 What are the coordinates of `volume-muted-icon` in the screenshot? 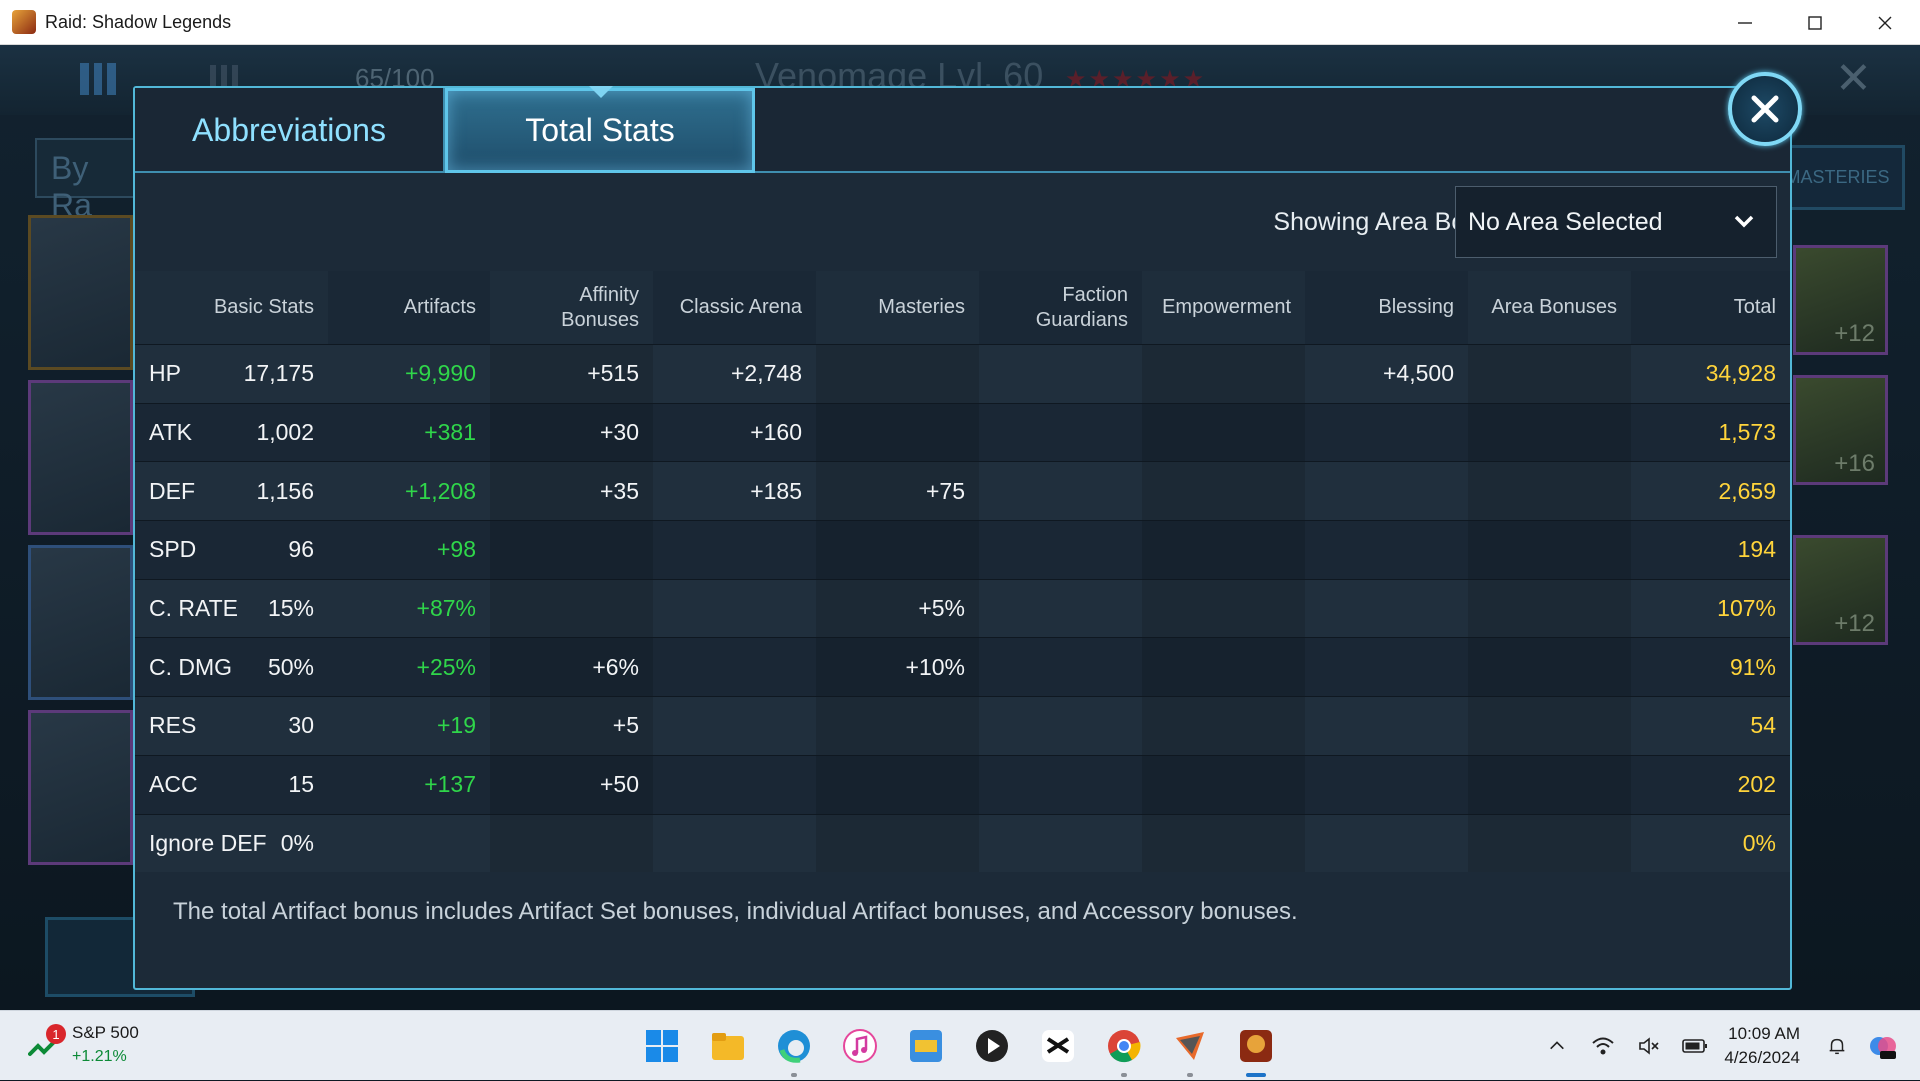 It's located at (1649, 1046).